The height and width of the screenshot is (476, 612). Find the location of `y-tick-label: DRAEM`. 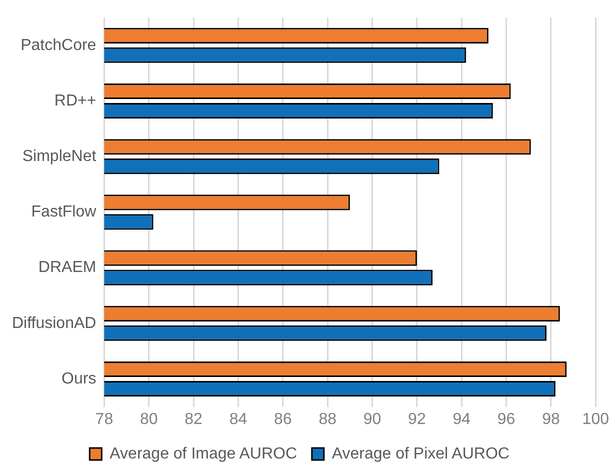

y-tick-label: DRAEM is located at coordinates (67, 267).